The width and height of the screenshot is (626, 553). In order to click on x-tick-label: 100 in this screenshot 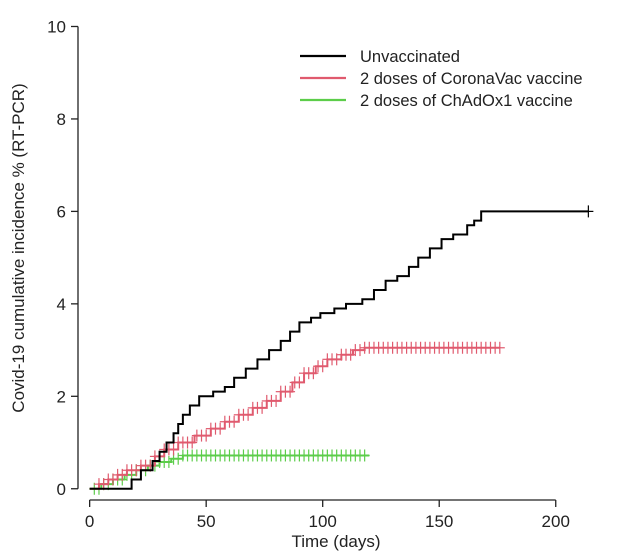, I will do `click(323, 521)`.